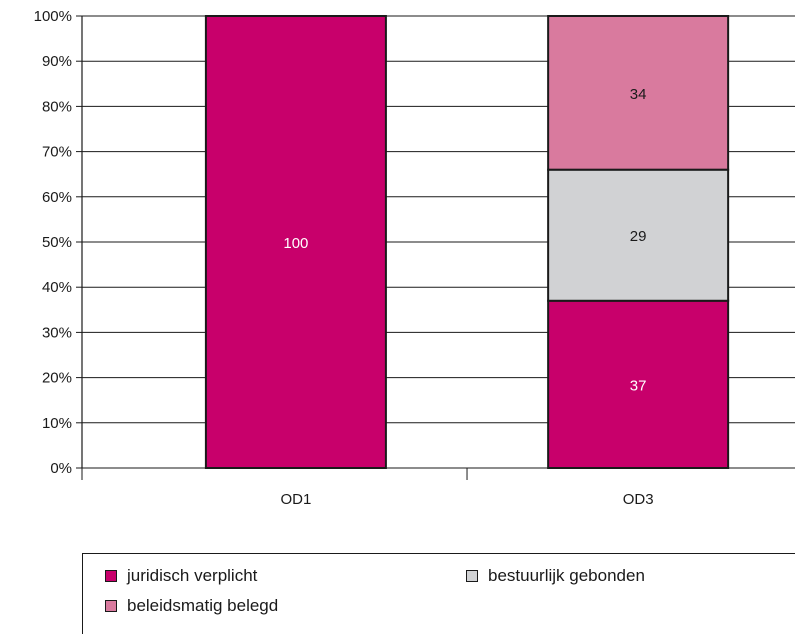 The height and width of the screenshot is (634, 795). What do you see at coordinates (57, 242) in the screenshot?
I see `y-tick-label: 50%` at bounding box center [57, 242].